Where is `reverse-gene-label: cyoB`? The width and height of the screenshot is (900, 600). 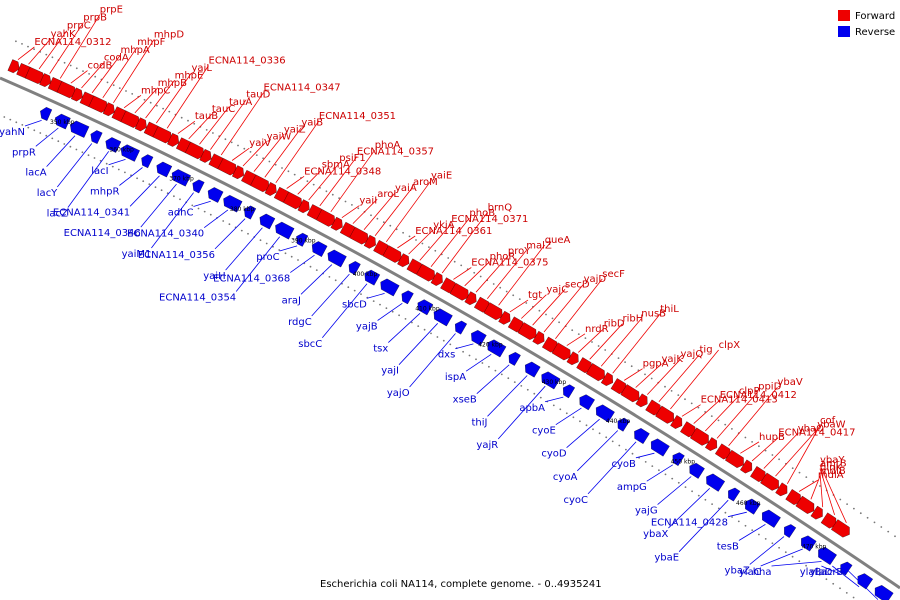 reverse-gene-label: cyoB is located at coordinates (623, 464).